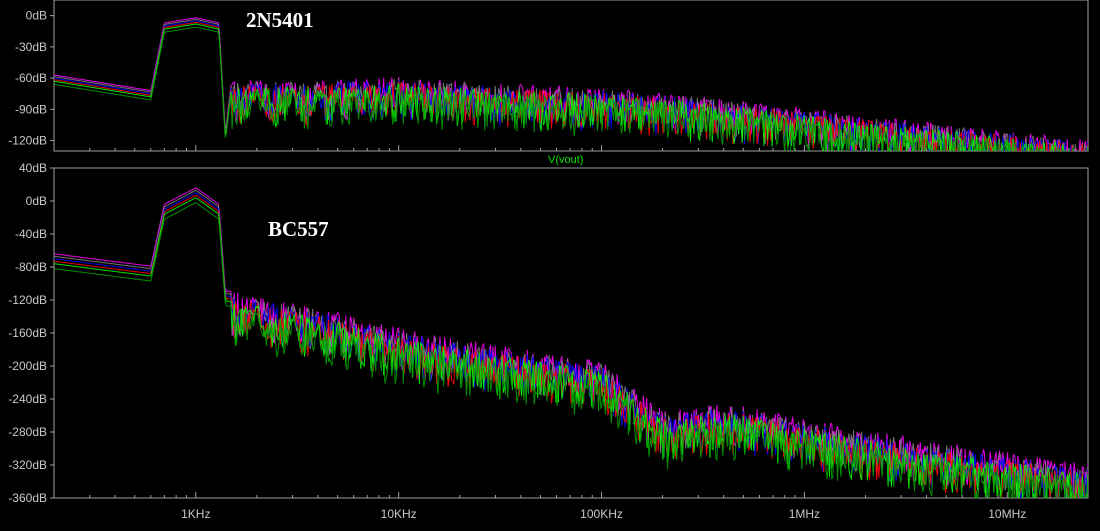  What do you see at coordinates (31, 234) in the screenshot?
I see `y-tick-label: -40dB` at bounding box center [31, 234].